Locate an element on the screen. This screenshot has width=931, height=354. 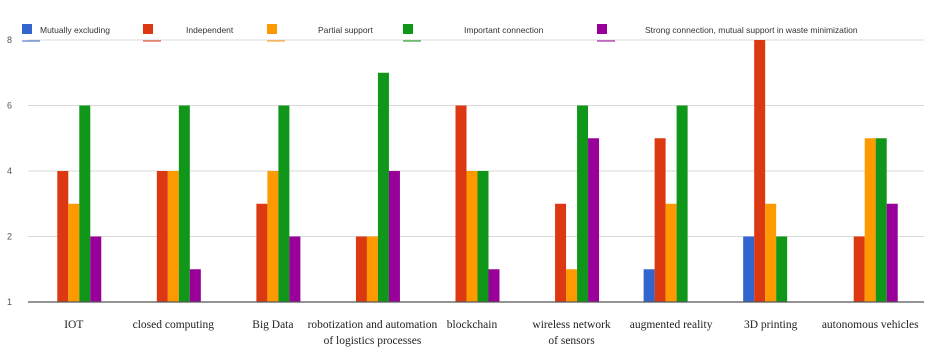
y-tick-label: 8 is located at coordinates (9, 40).